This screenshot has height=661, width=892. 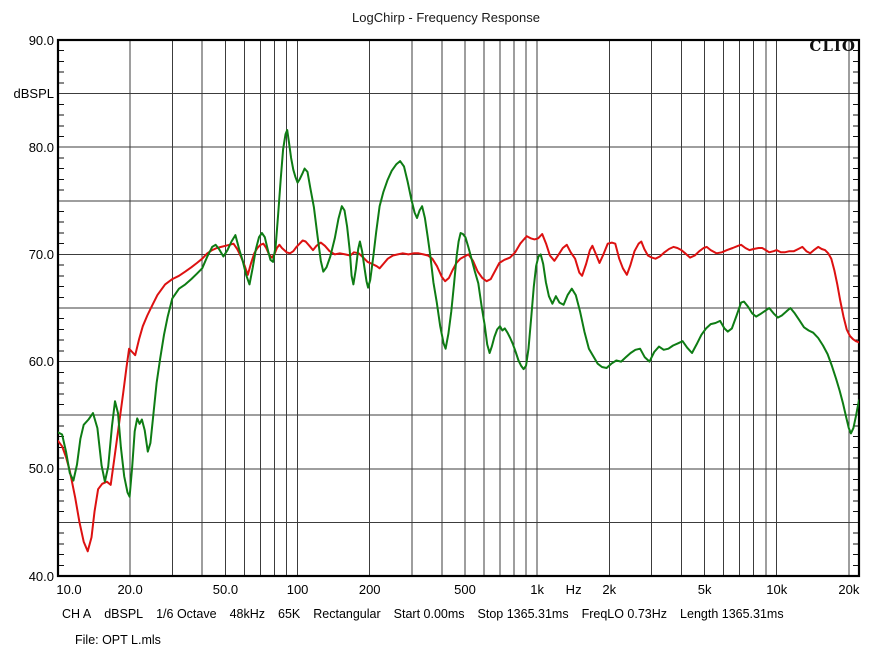 I want to click on status-item: CH A, so click(x=77, y=614).